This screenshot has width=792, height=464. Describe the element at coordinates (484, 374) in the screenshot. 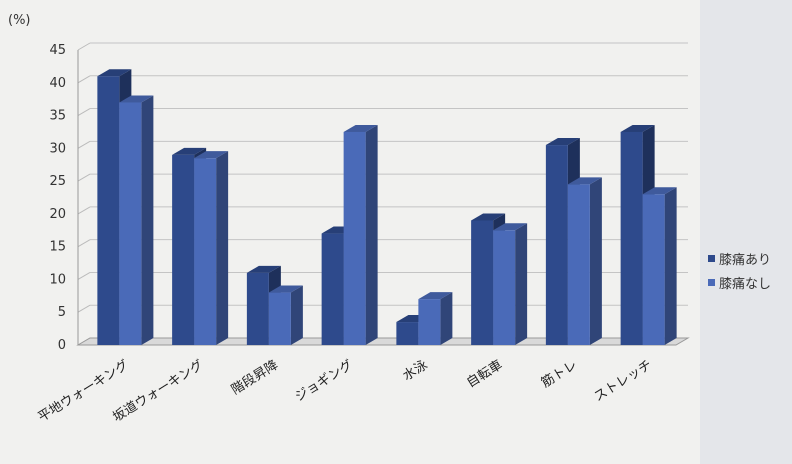

I see `x-tick-label: 自転車` at that location.